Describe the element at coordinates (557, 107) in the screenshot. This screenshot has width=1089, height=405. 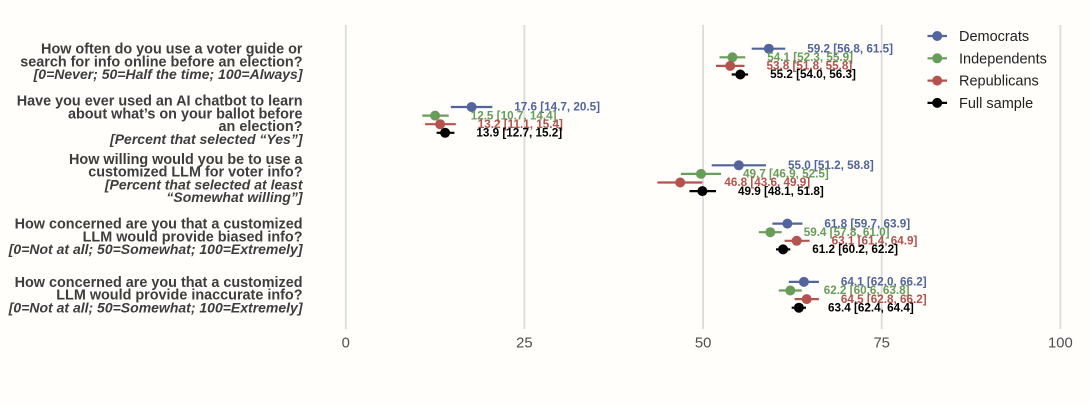
I see `svg-text: 17.6 [14.7, 20.5]` at that location.